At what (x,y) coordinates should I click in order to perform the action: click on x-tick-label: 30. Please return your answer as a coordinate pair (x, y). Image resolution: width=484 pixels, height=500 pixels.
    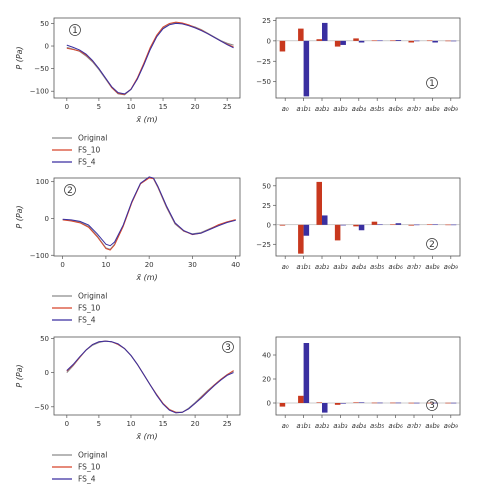
    Looking at the image, I should click on (192, 265).